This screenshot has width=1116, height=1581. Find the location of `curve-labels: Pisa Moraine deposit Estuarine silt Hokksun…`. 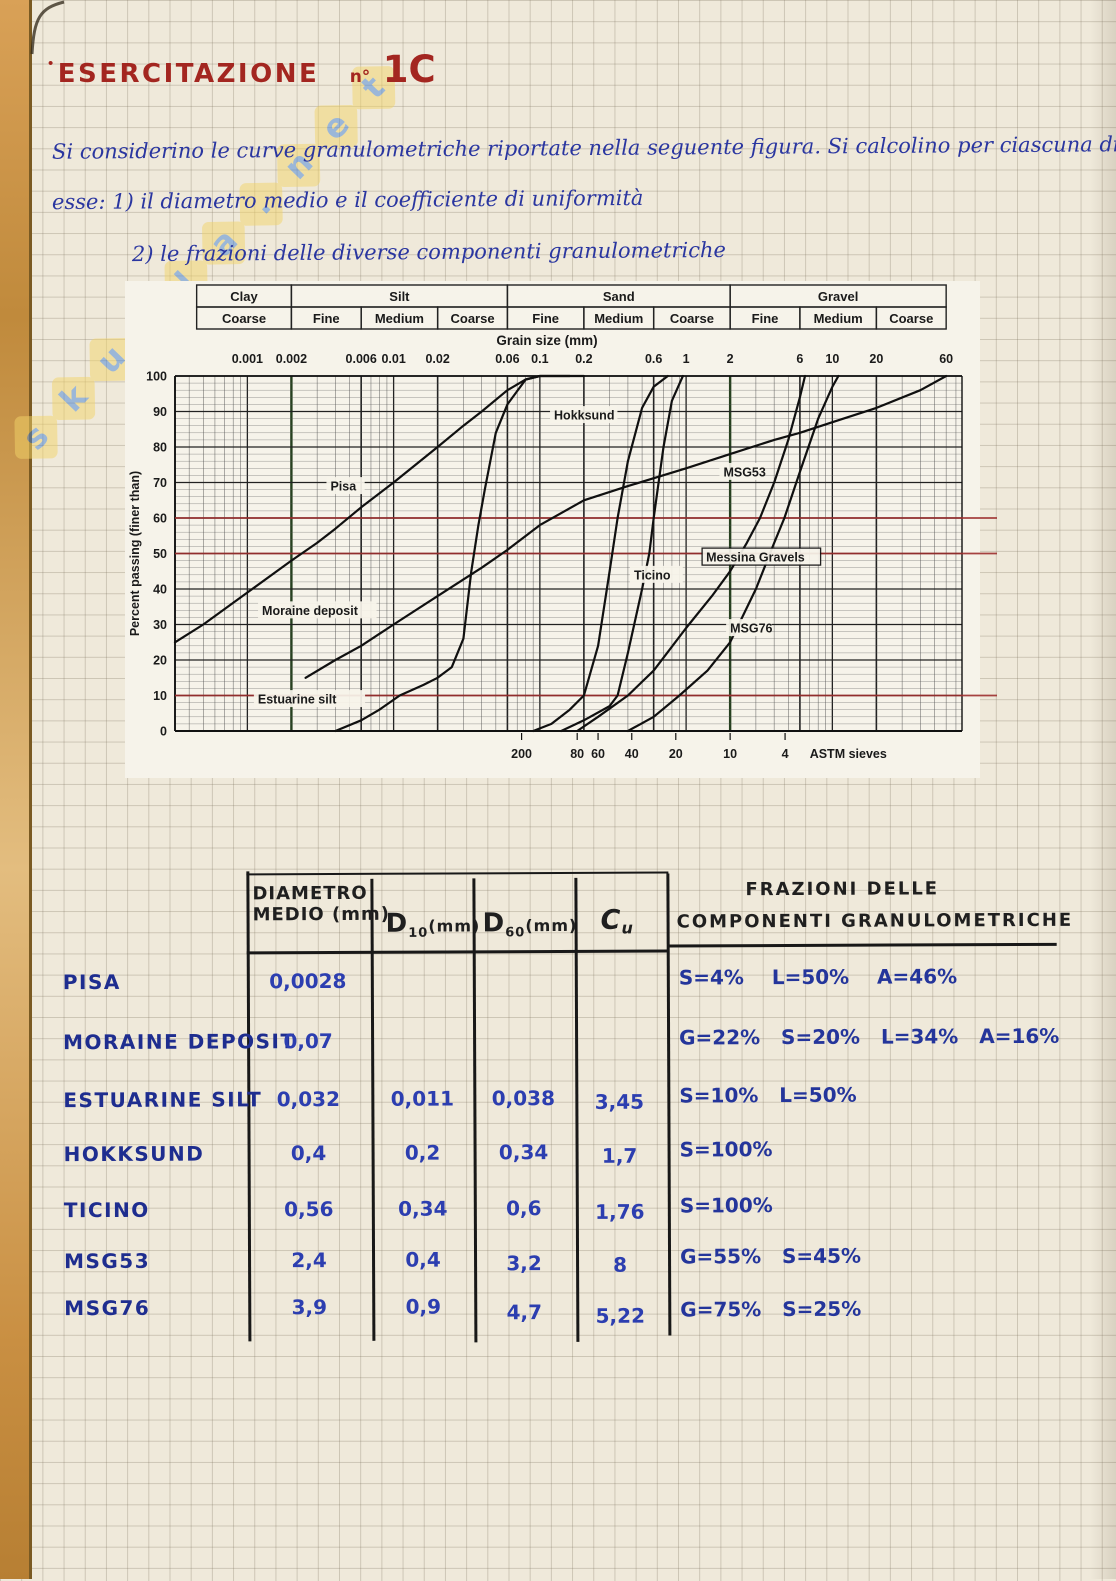

curve-labels: Pisa Moraine deposit Estuarine silt Hokksun… is located at coordinates (537, 557).